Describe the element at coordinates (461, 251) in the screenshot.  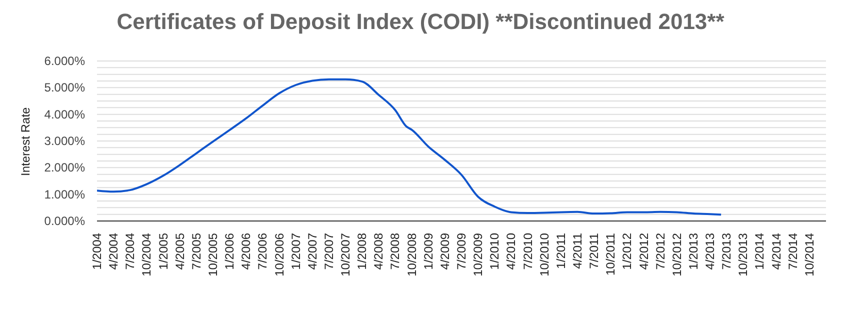
I see `x-tick-label: 7/2009` at that location.